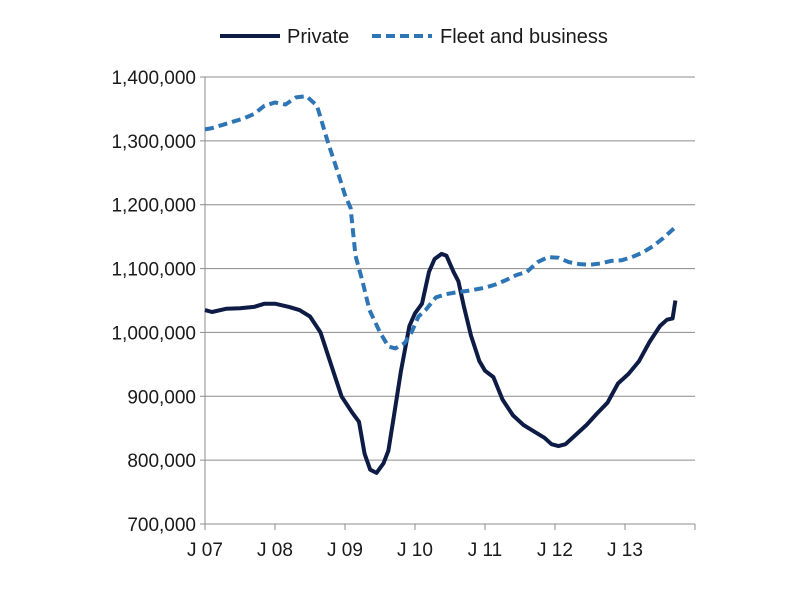  Describe the element at coordinates (205, 550) in the screenshot. I see `x-tick-label: J 07` at that location.